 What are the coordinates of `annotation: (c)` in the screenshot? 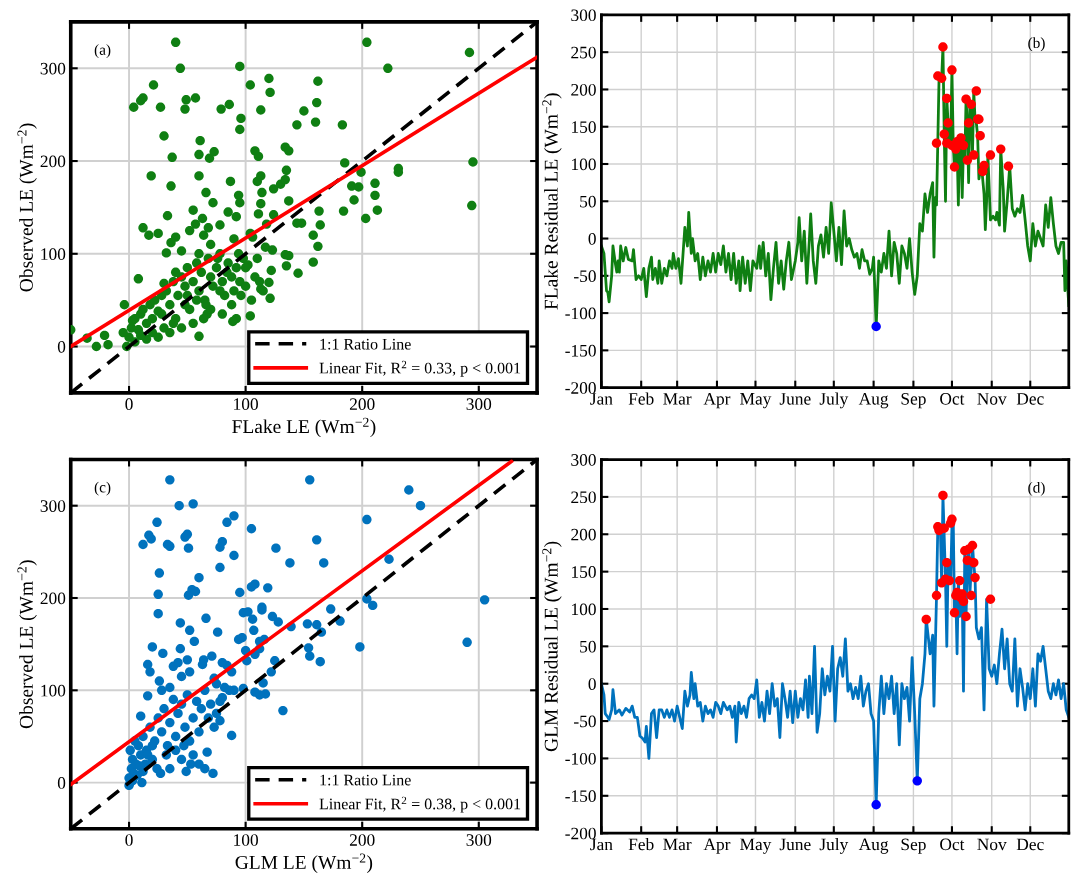 It's located at (102, 488).